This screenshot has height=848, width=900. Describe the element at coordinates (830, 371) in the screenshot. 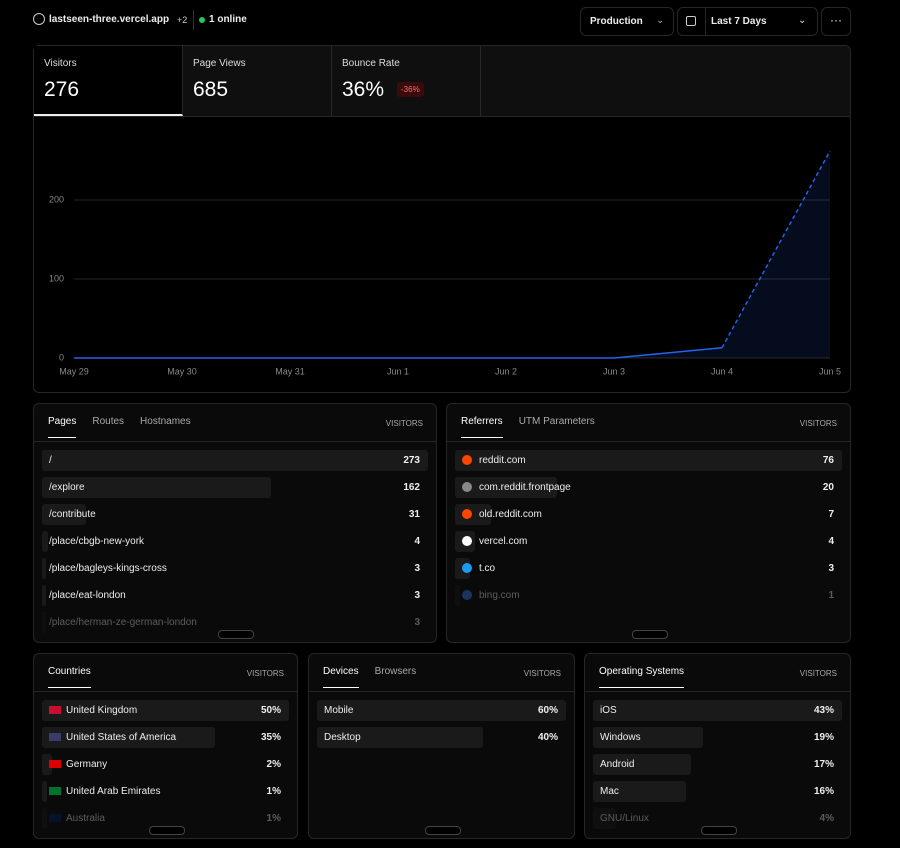

I see `x-tick-label: Jun 5` at that location.